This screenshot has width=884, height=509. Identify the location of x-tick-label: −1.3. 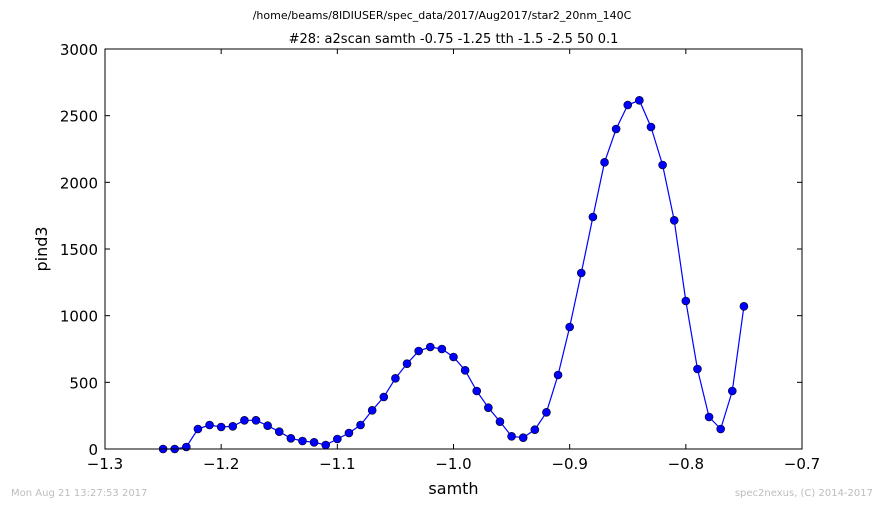
(105, 464).